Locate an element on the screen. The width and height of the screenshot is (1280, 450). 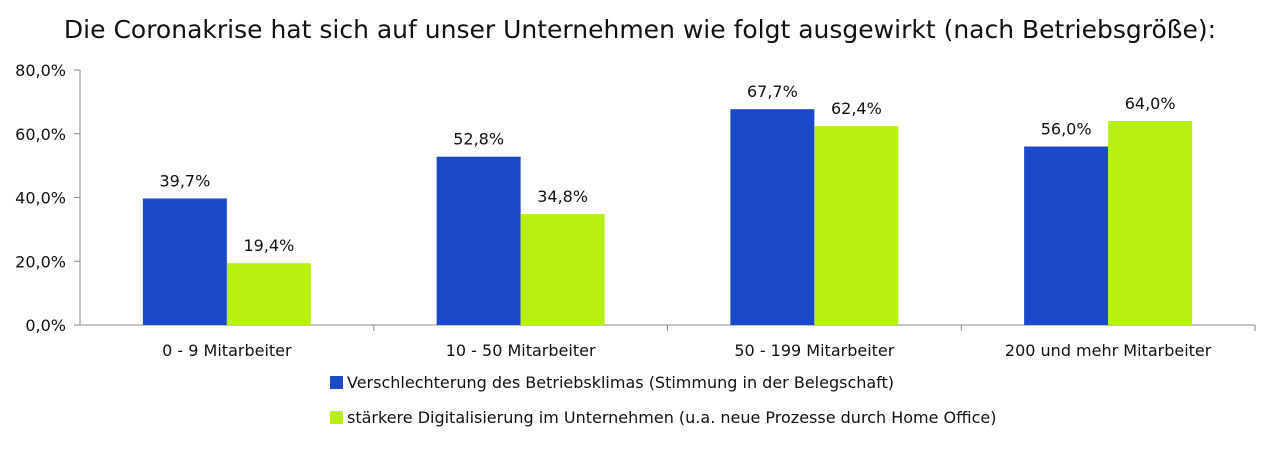
y-tick-label: 60,0% is located at coordinates (40, 134).